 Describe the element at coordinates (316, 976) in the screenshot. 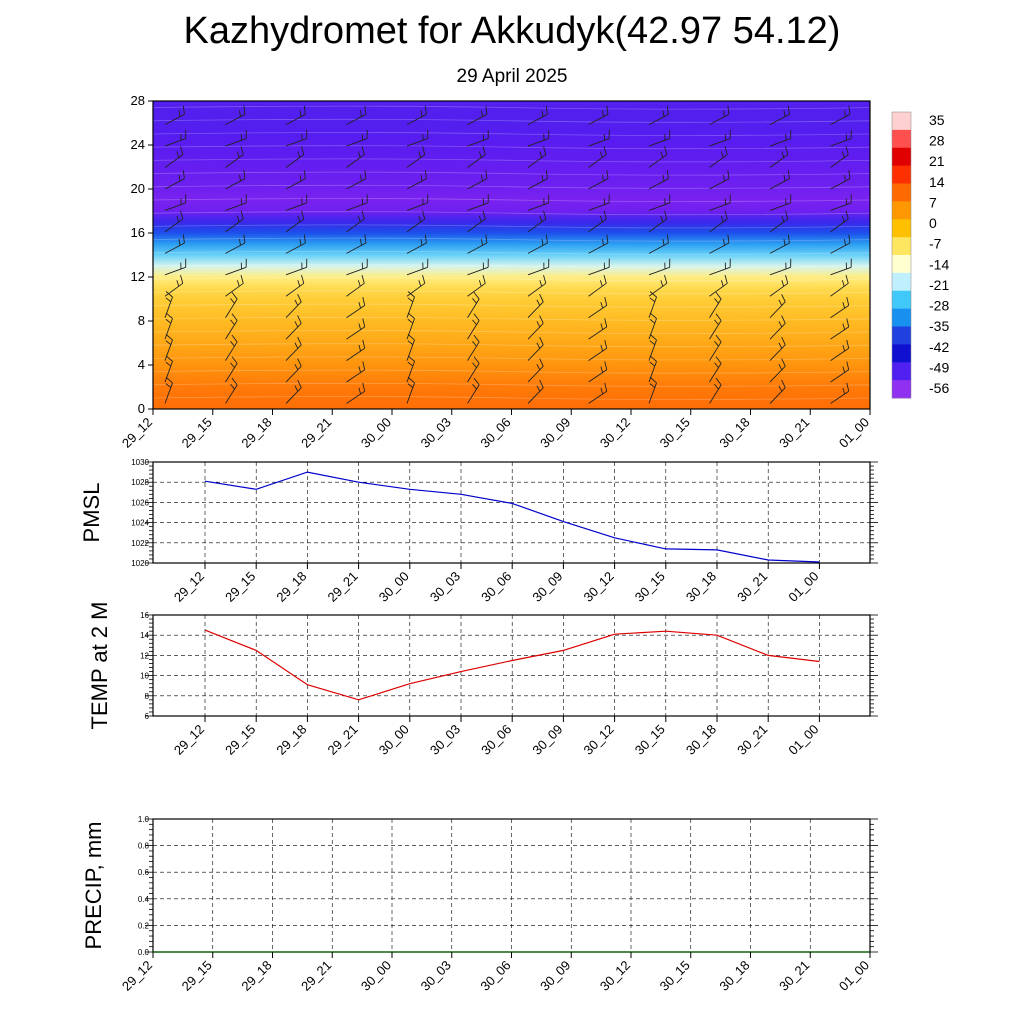

I see `x-tick-label: 29_21` at that location.